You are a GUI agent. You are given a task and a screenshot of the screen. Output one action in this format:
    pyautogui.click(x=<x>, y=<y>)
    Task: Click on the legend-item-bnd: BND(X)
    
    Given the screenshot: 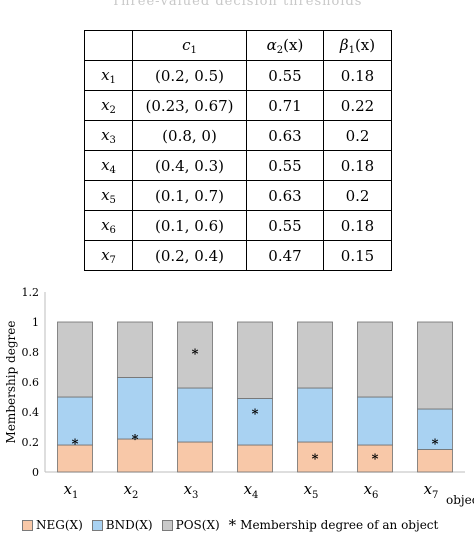 What is the action you would take?
    pyautogui.click(x=122, y=525)
    